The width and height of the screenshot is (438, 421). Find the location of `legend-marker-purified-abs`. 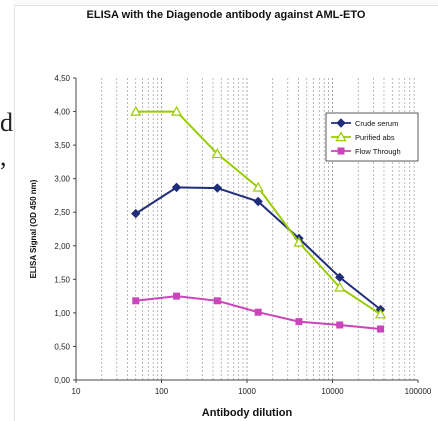

legend-marker-purified-abs is located at coordinates (341, 136).